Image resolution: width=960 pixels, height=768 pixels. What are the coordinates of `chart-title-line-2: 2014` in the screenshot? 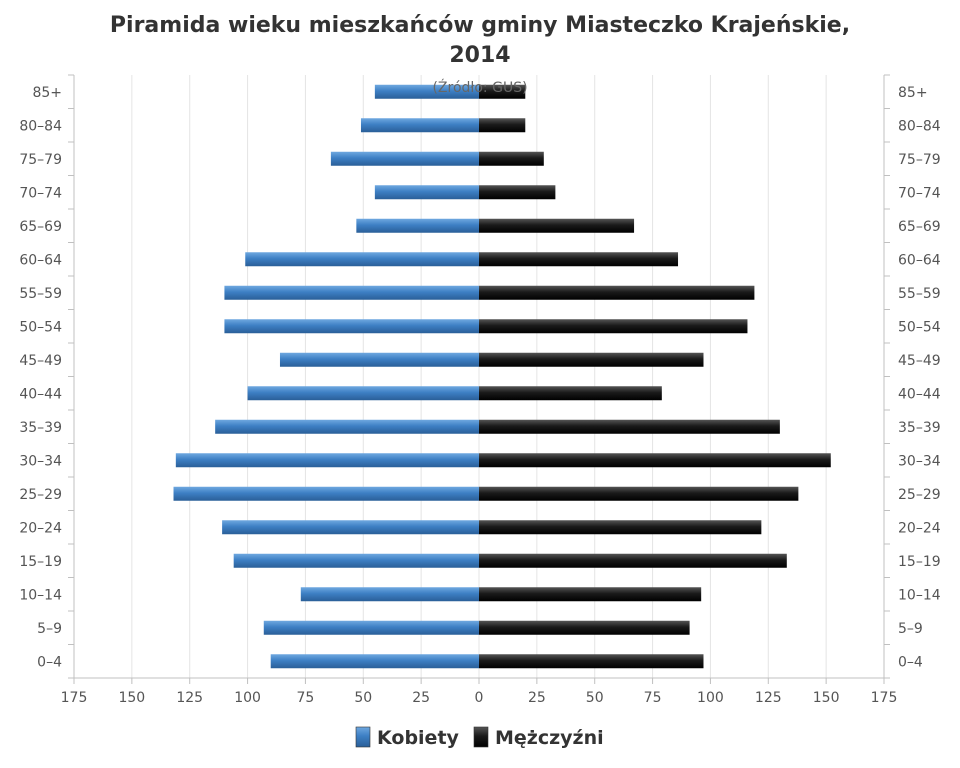 It's located at (479, 55).